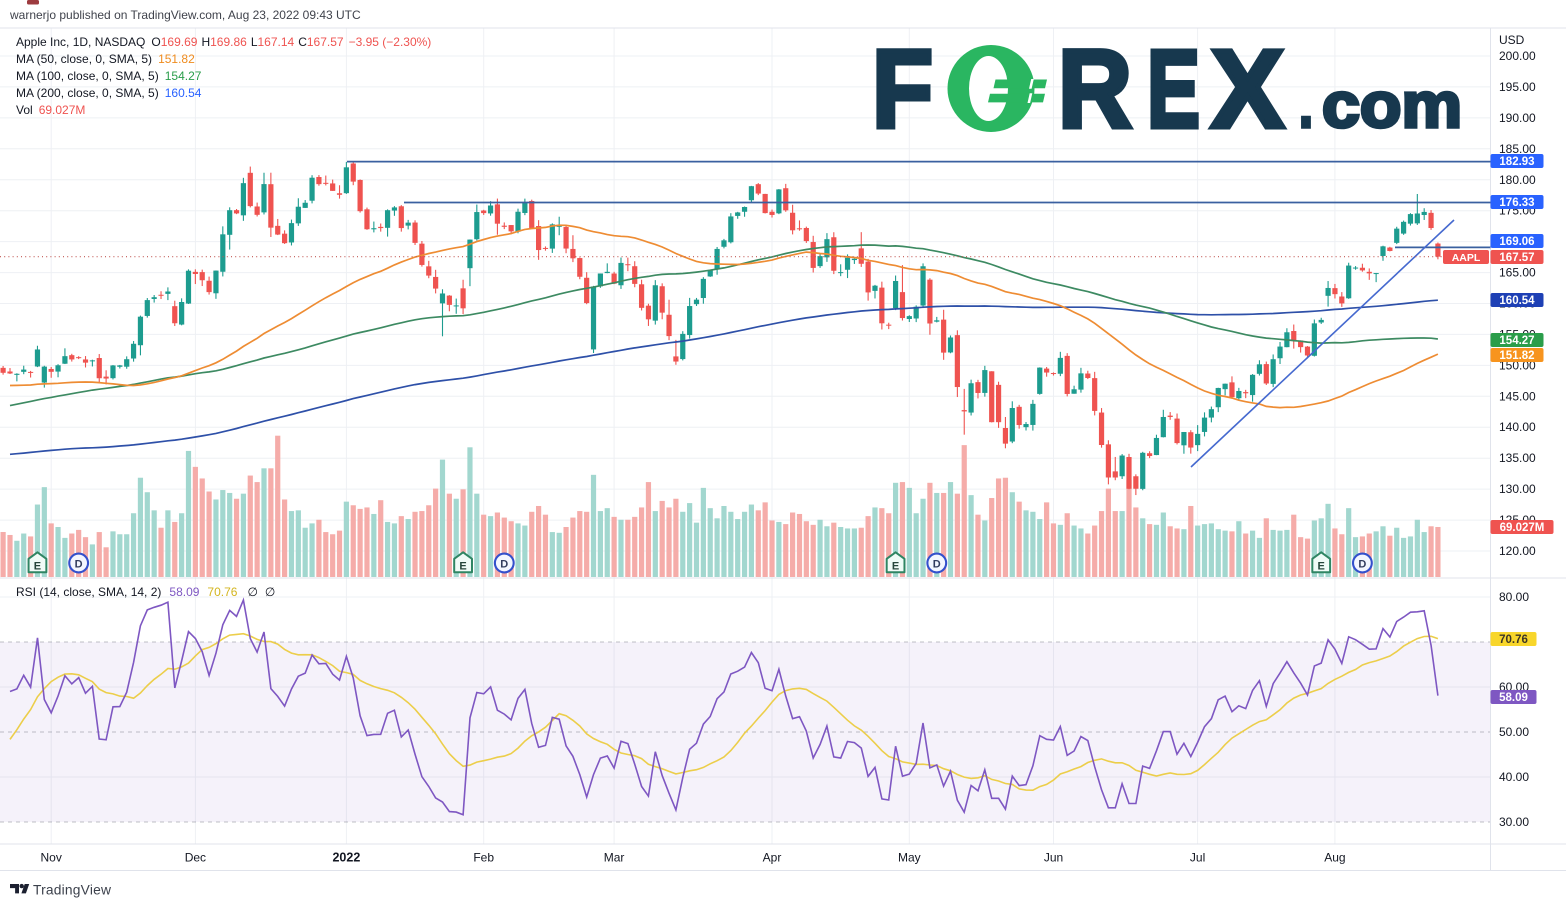 This screenshot has width=1566, height=907. Describe the element at coordinates (1516, 356) in the screenshot. I see `svg-text: 151.82` at that location.